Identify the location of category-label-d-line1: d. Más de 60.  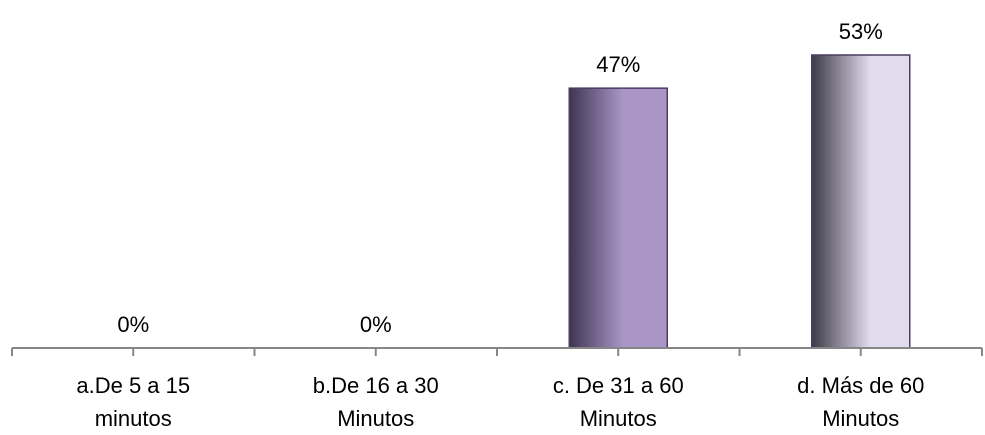
(860, 385).